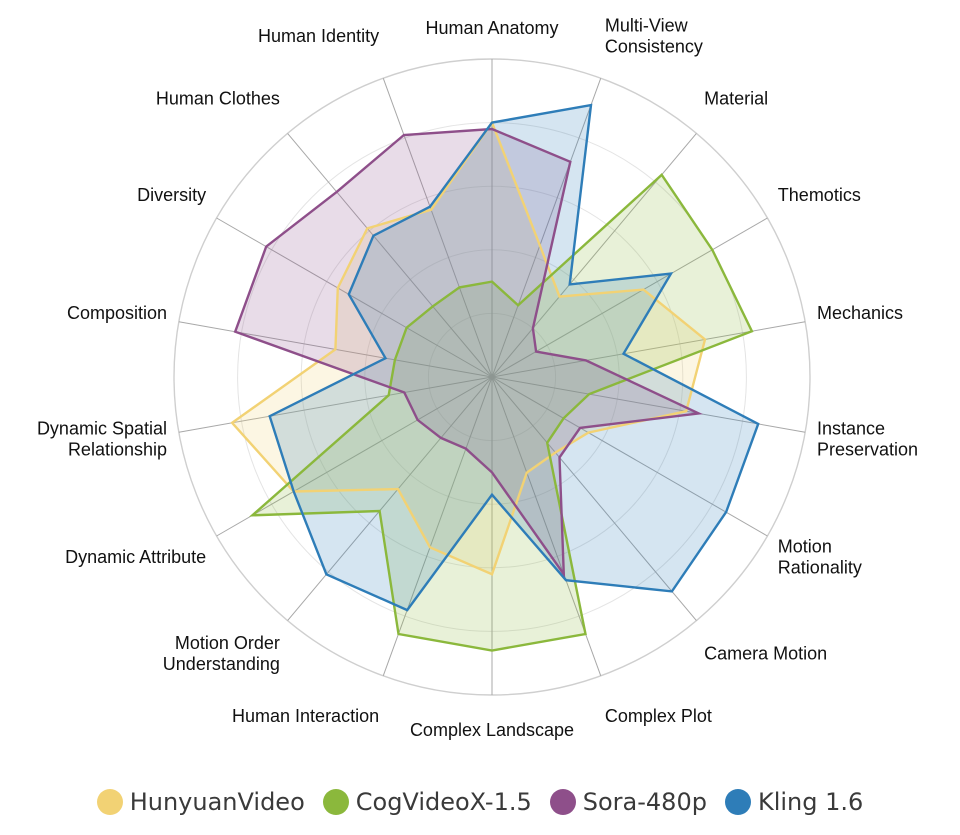 The height and width of the screenshot is (835, 960). Describe the element at coordinates (117, 313) in the screenshot. I see `axis-label: Composition` at that location.